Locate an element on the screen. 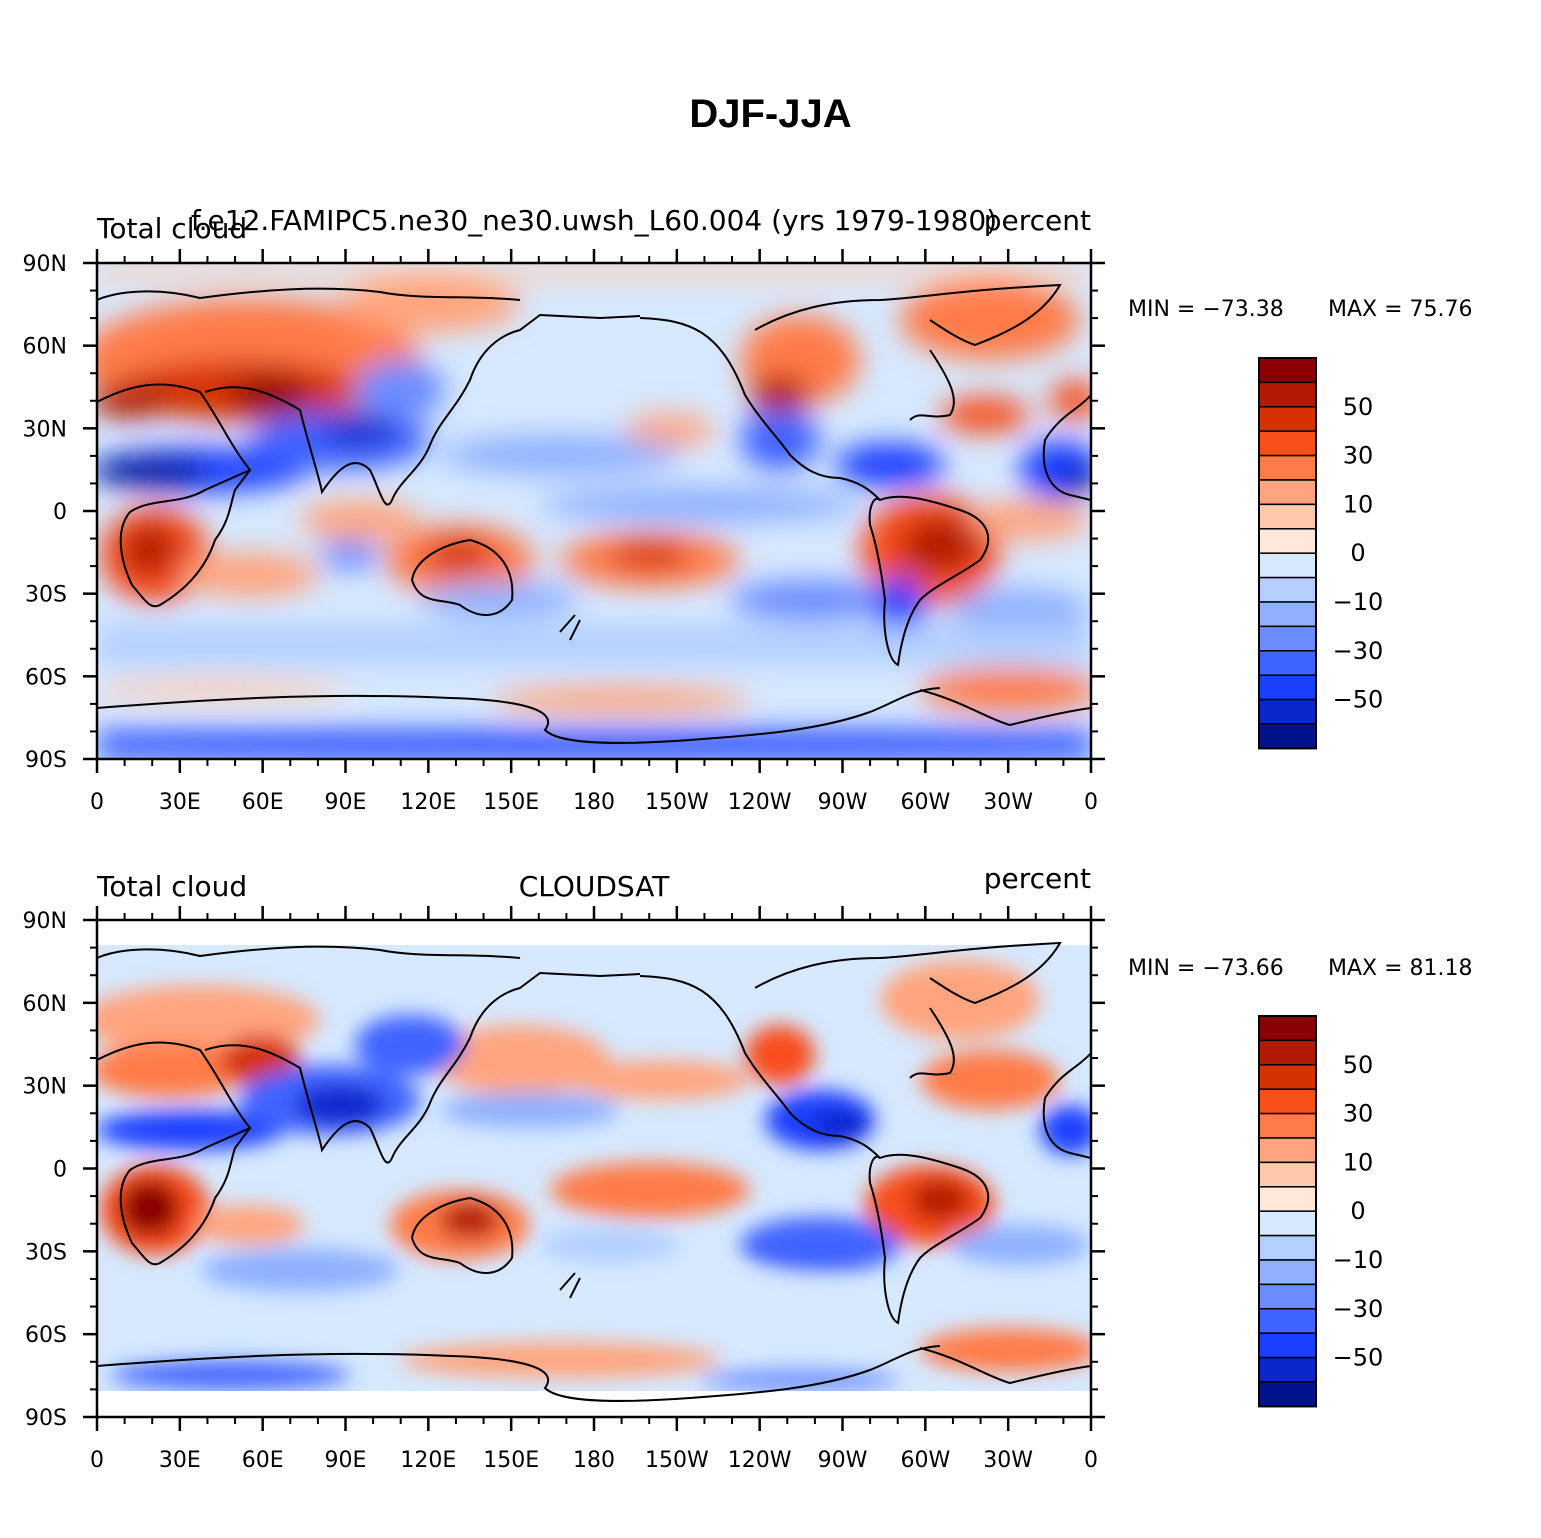 This screenshot has height=1538, width=1541. model-lat-tick-label: 60S is located at coordinates (46, 677).